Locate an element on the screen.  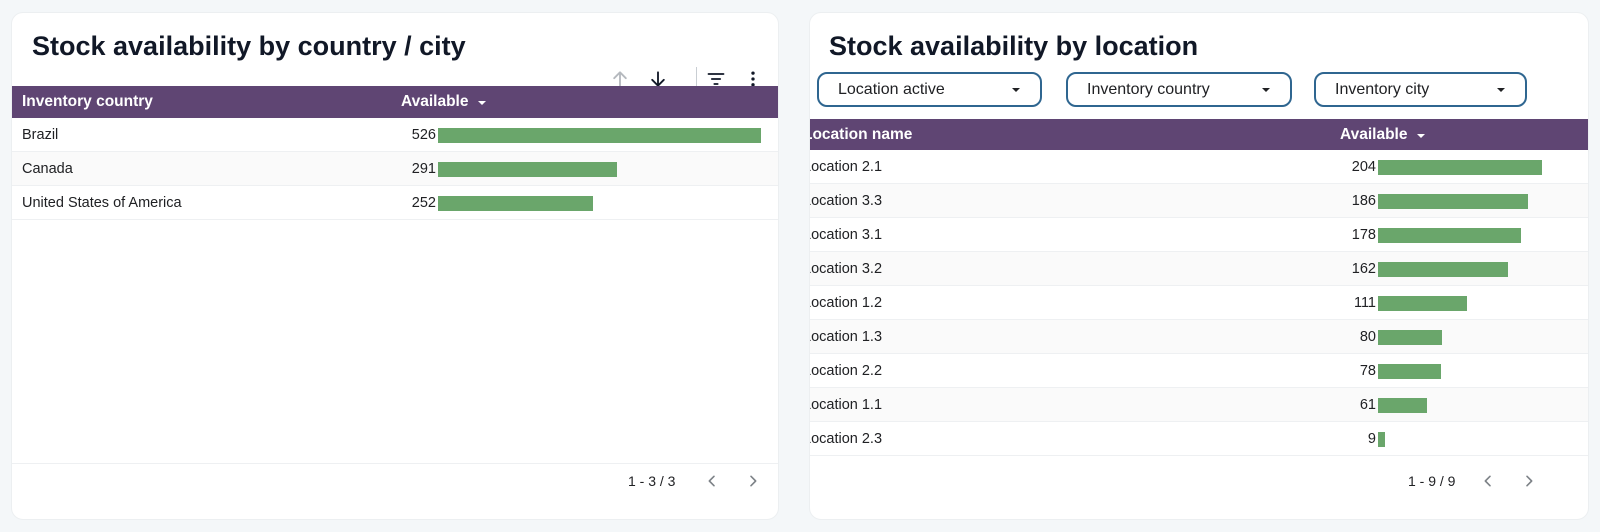
row-value: 162 is located at coordinates (1363, 268).